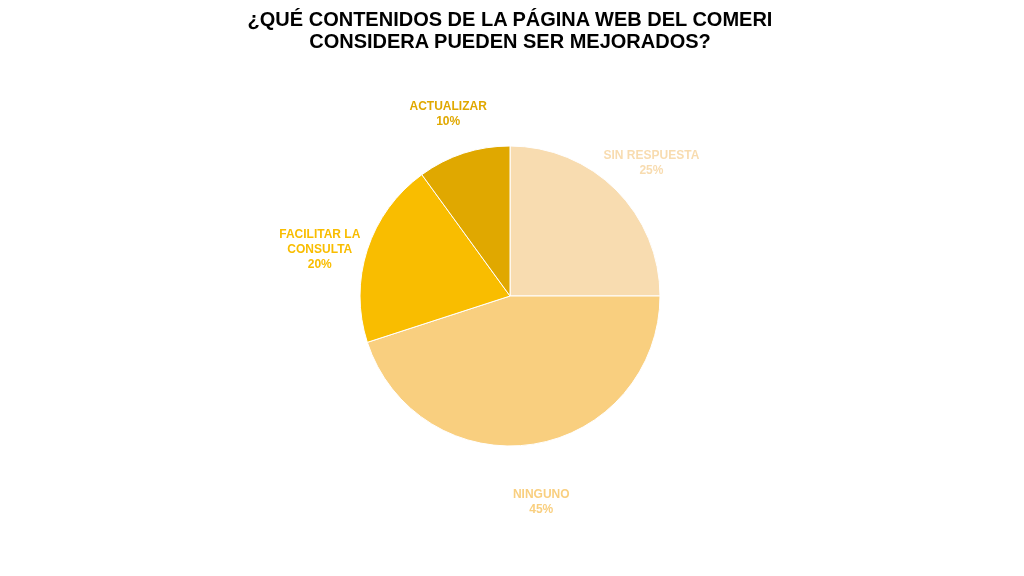  Describe the element at coordinates (510, 19) in the screenshot. I see `text: ¿QUÉ CONTENIDOS DE LA PÁGINA WEB DEL COMERI` at that location.